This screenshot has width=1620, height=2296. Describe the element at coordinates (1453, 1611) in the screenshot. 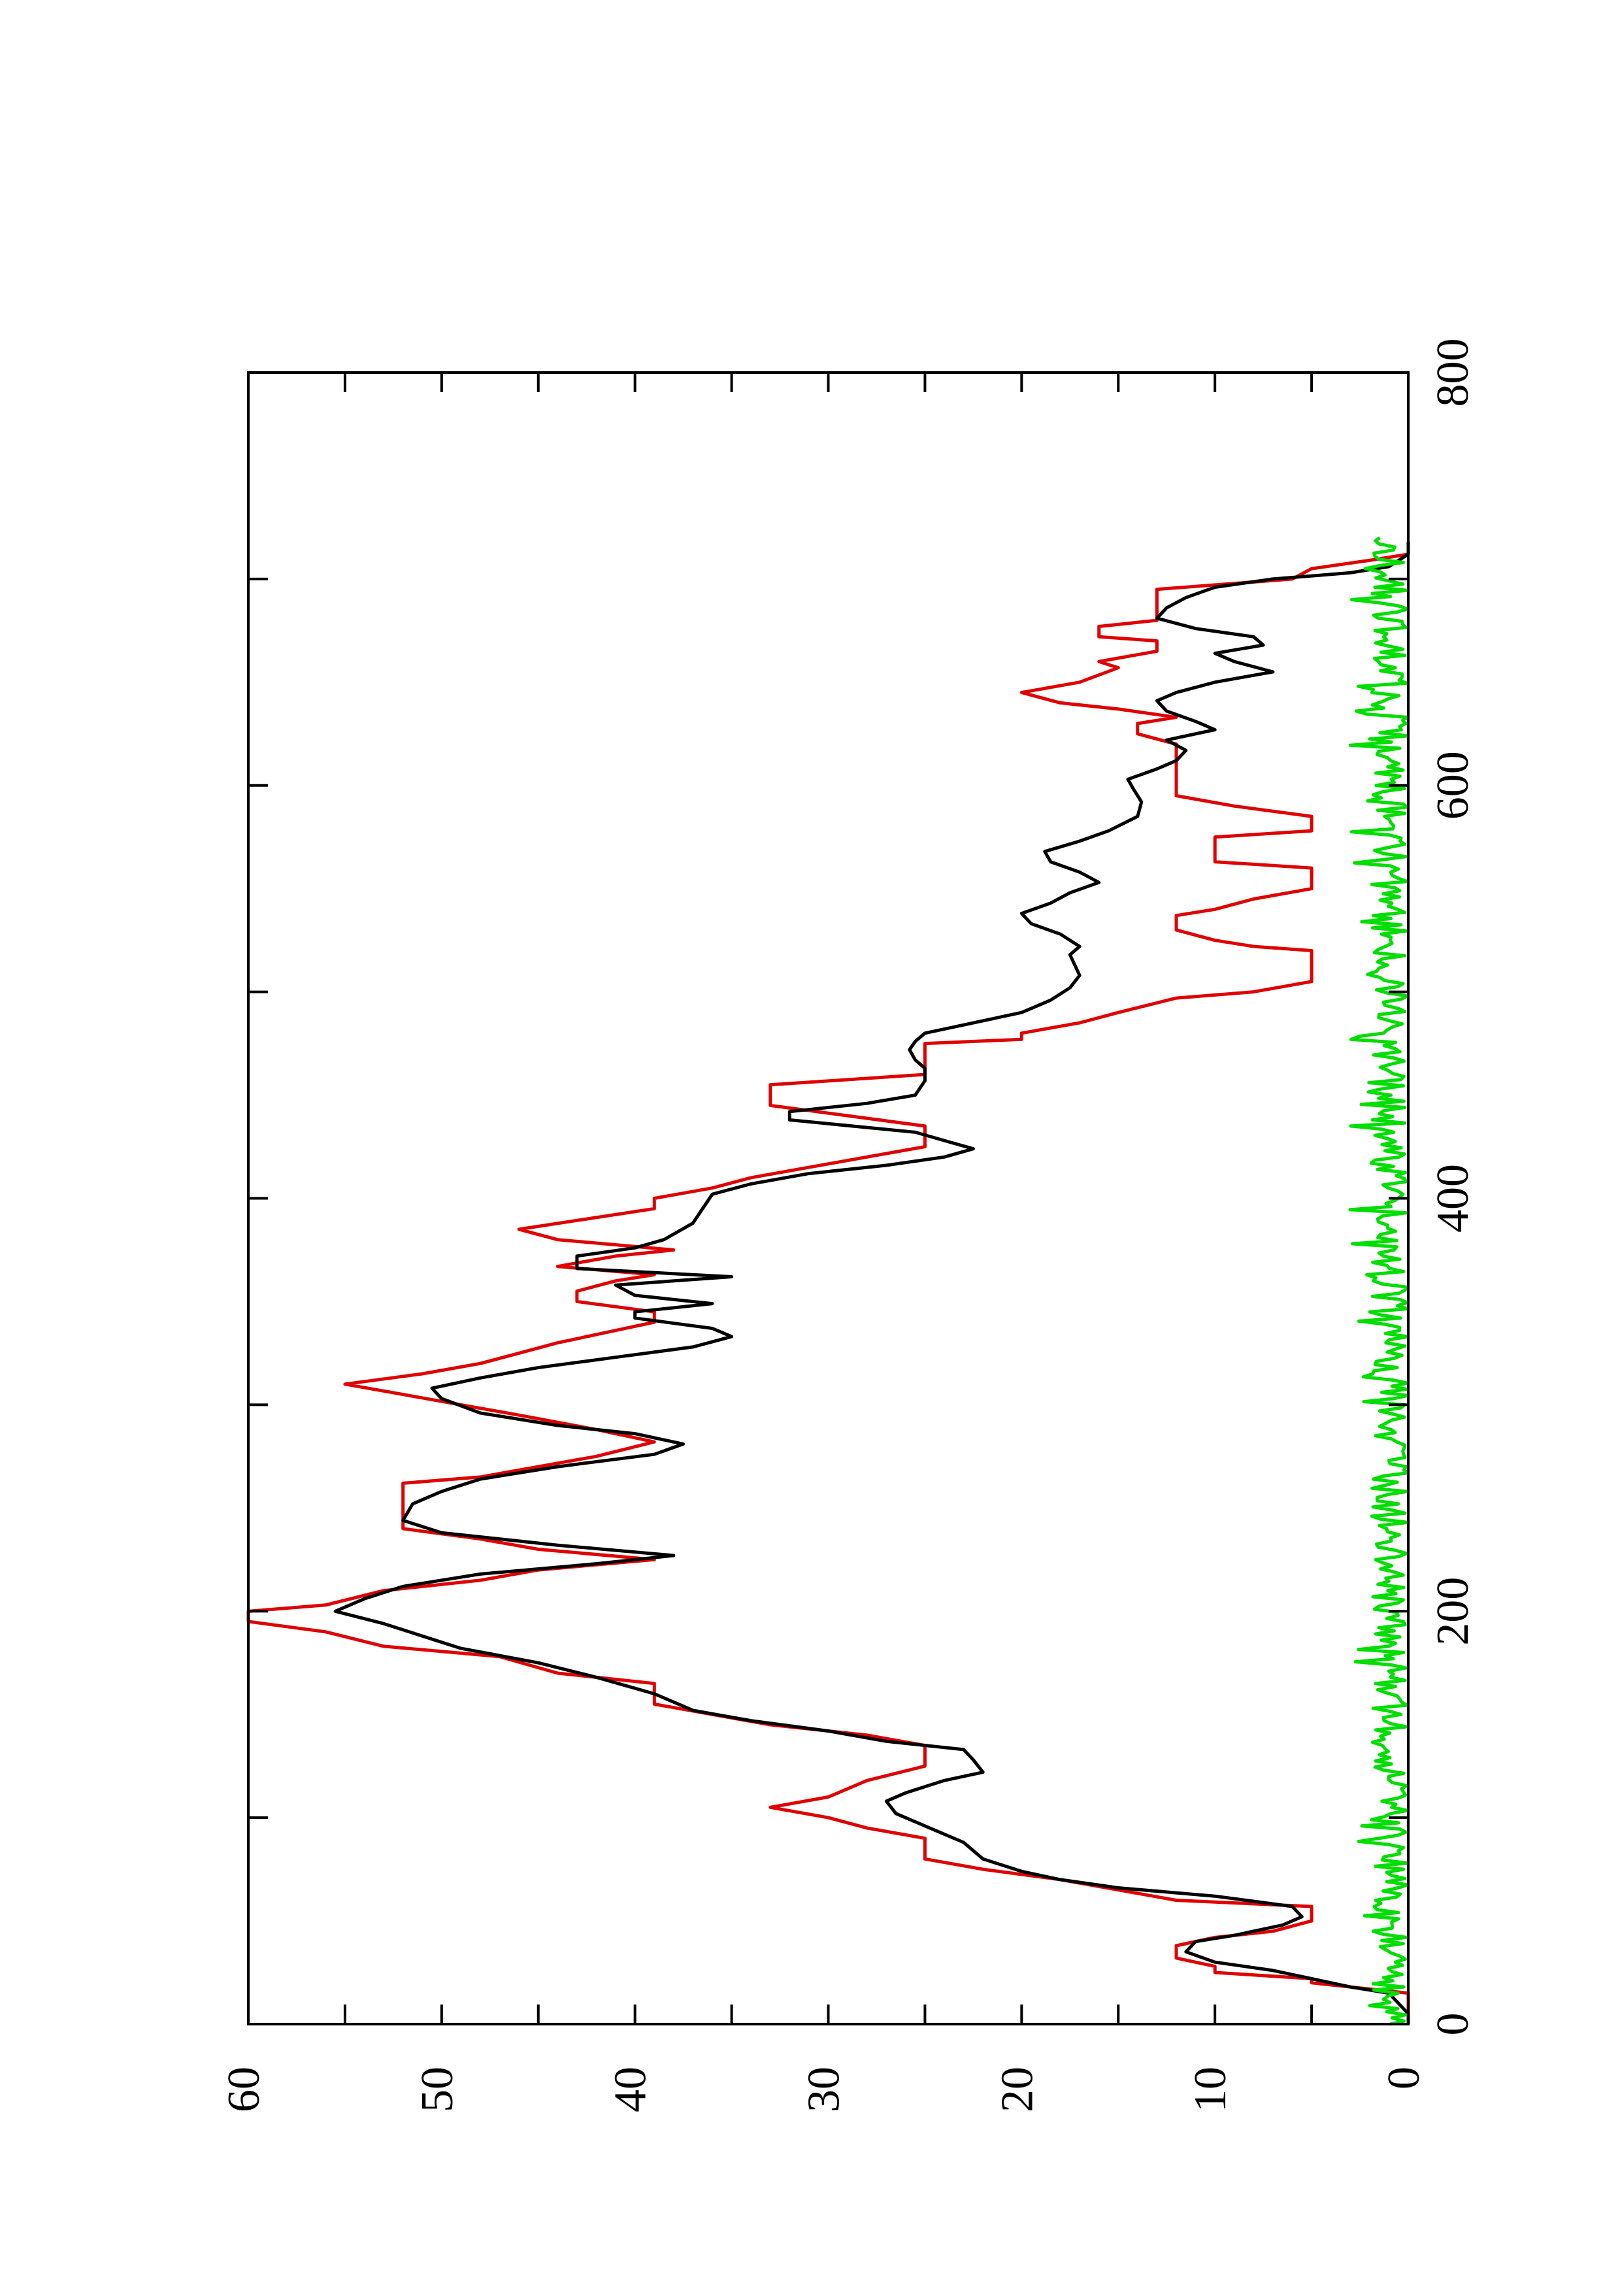

I see `x-tick-label: 200` at that location.